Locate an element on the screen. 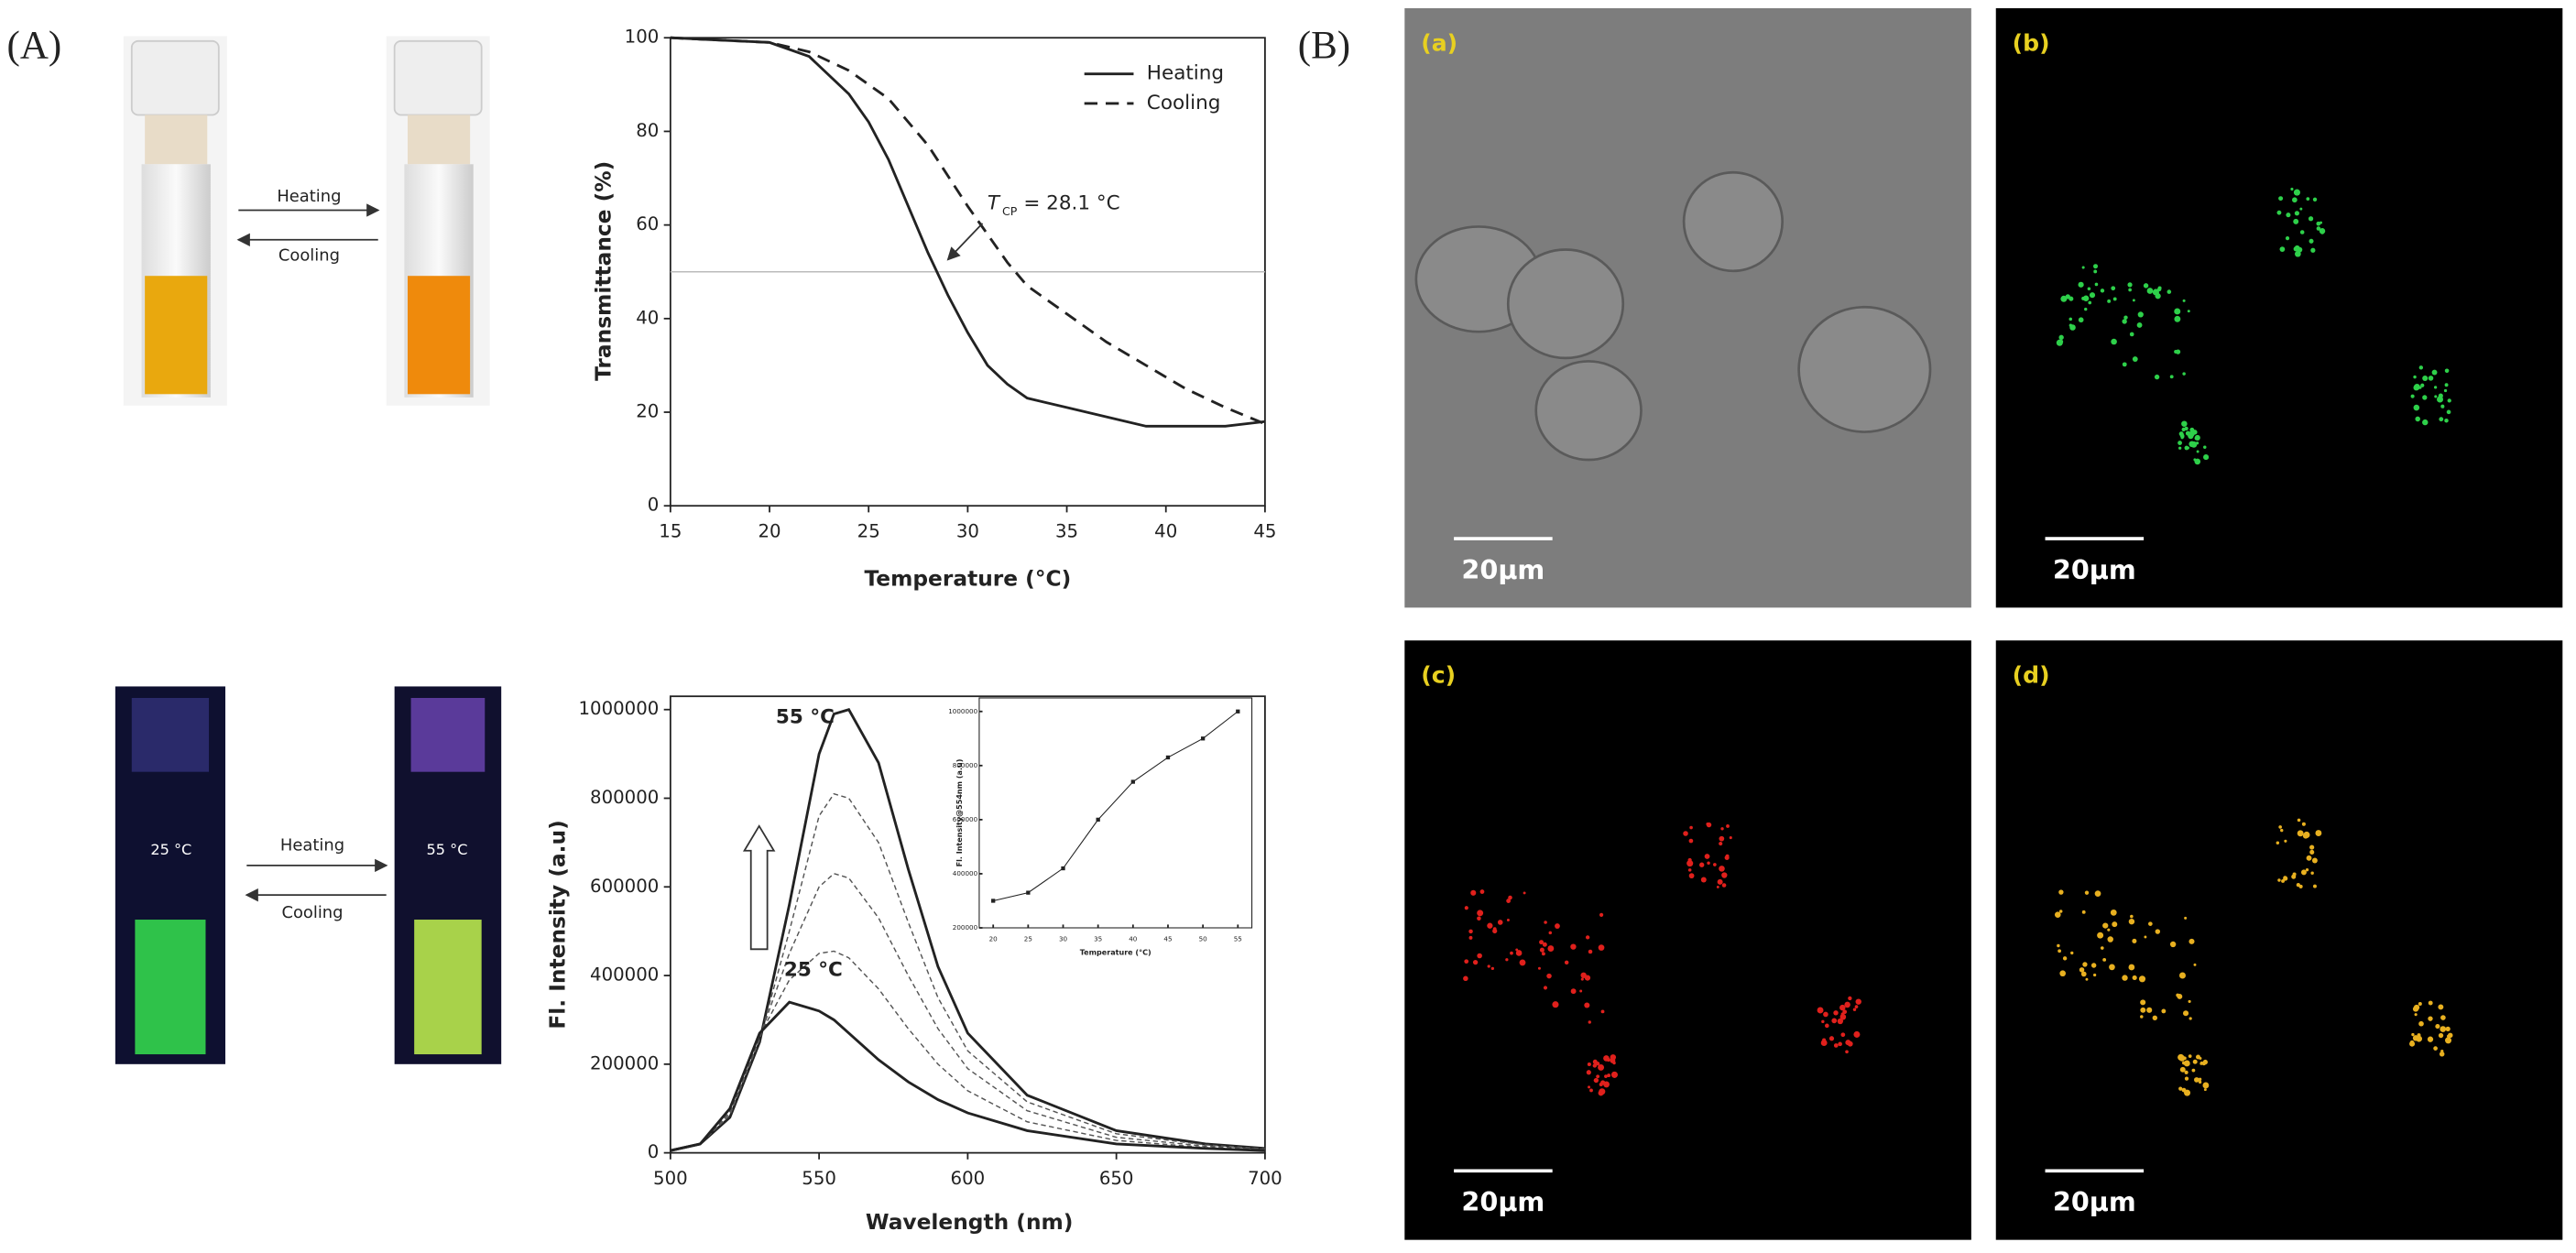 Image resolution: width=2576 pixels, height=1253 pixels. curve-label: 25 °C is located at coordinates (814, 971).